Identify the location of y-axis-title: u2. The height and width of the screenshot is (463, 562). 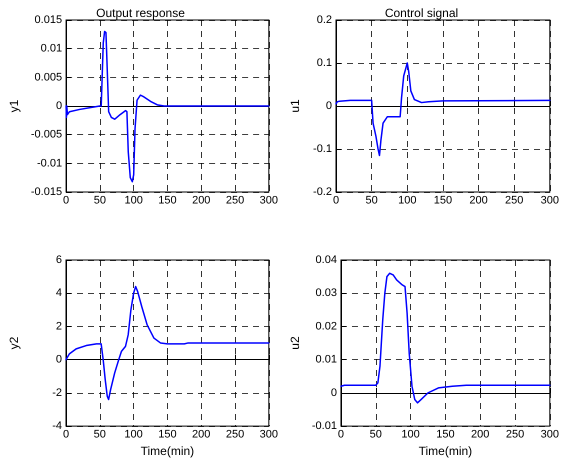
(295, 343).